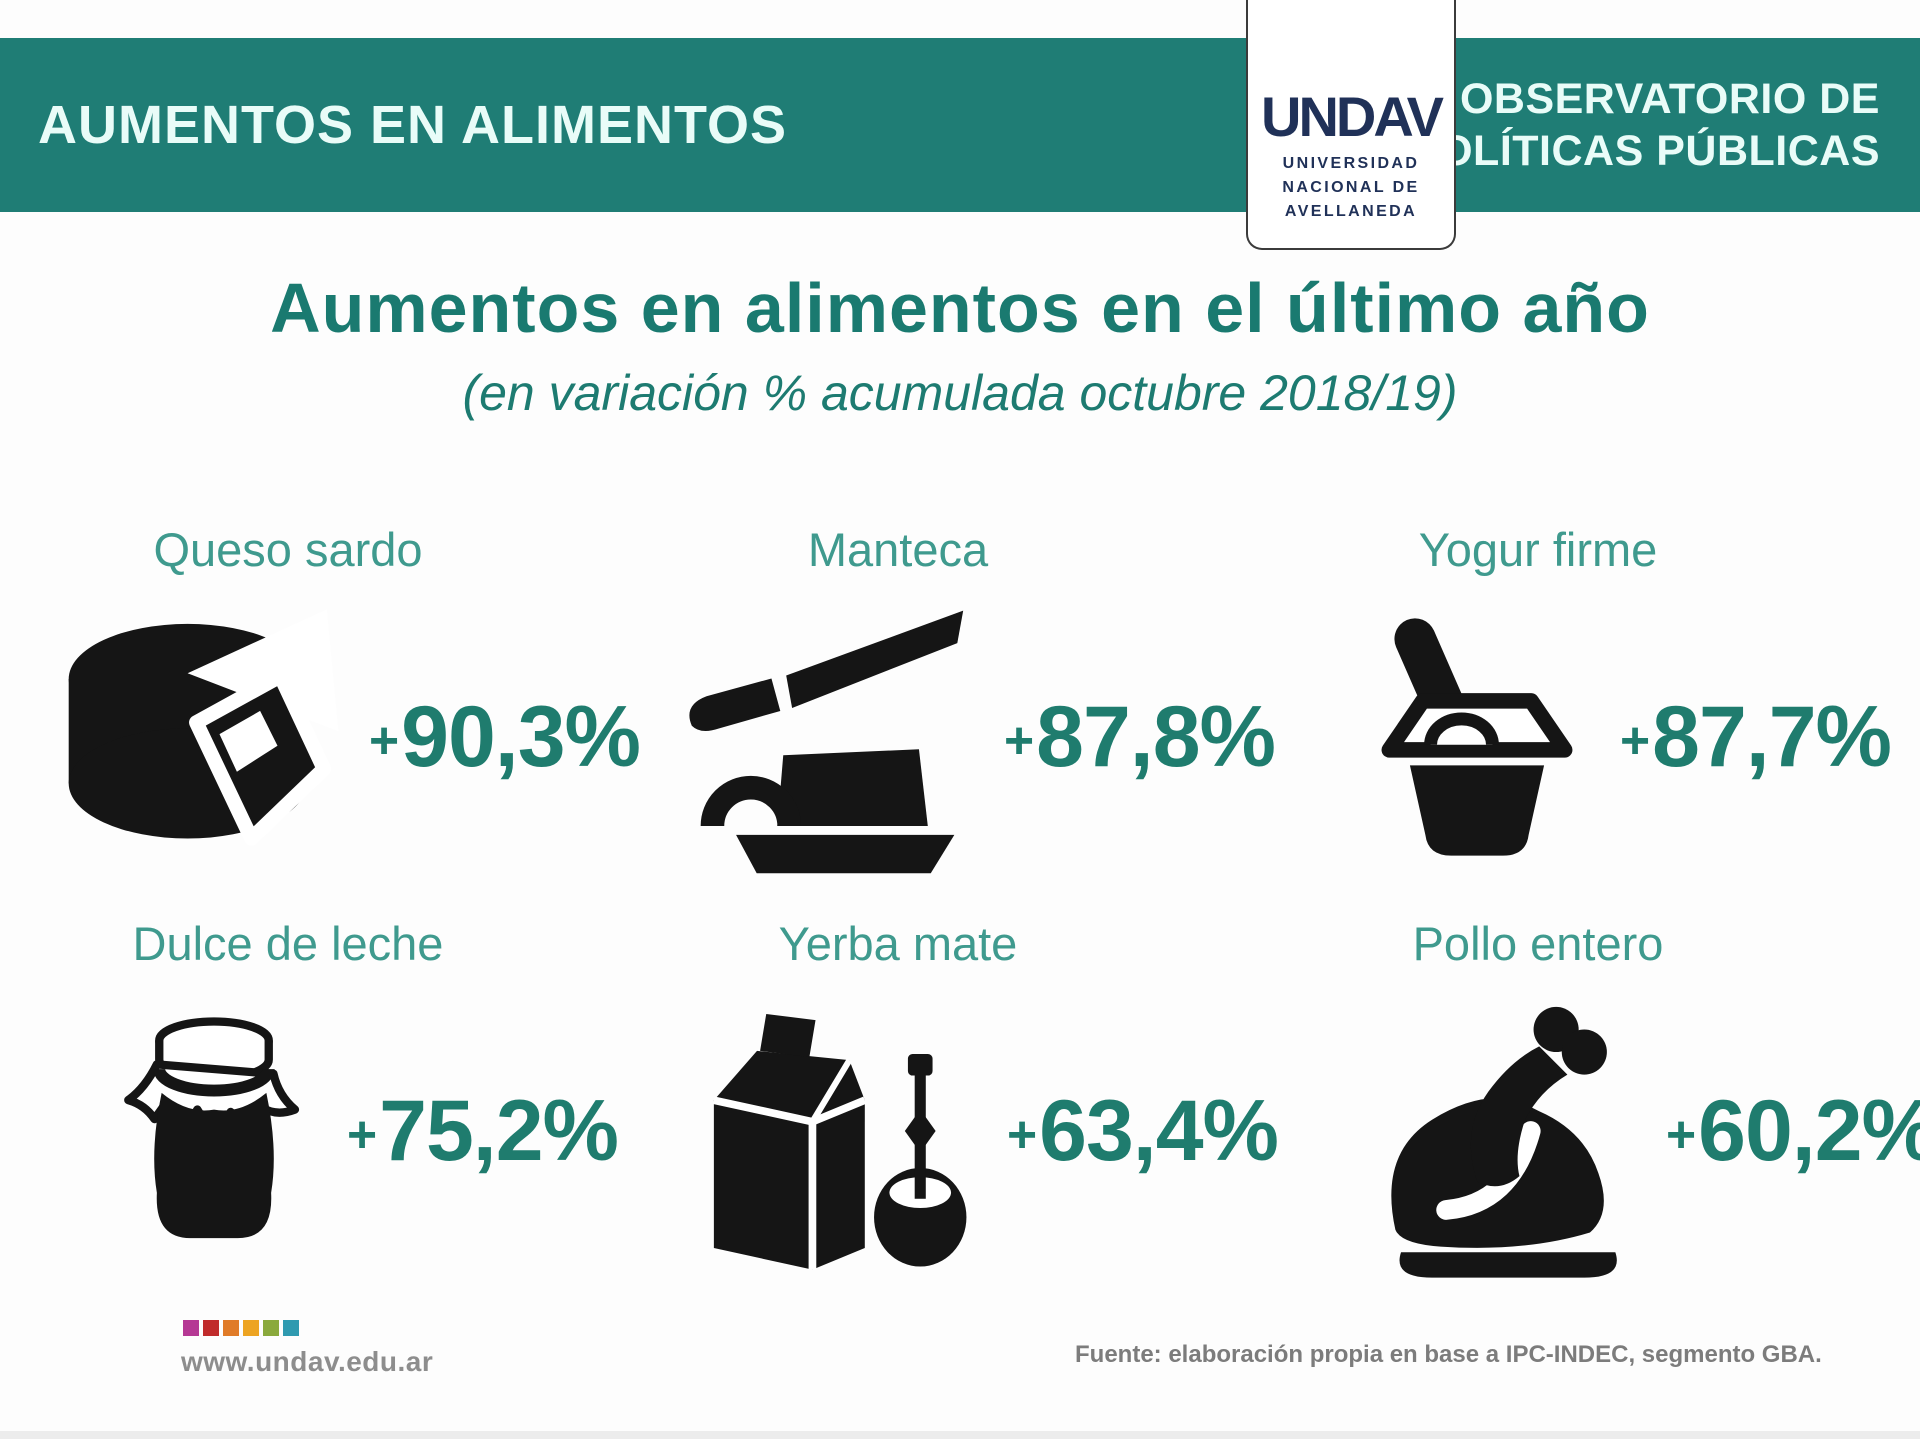  I want to click on value-text: 63,4%, so click(1159, 1130).